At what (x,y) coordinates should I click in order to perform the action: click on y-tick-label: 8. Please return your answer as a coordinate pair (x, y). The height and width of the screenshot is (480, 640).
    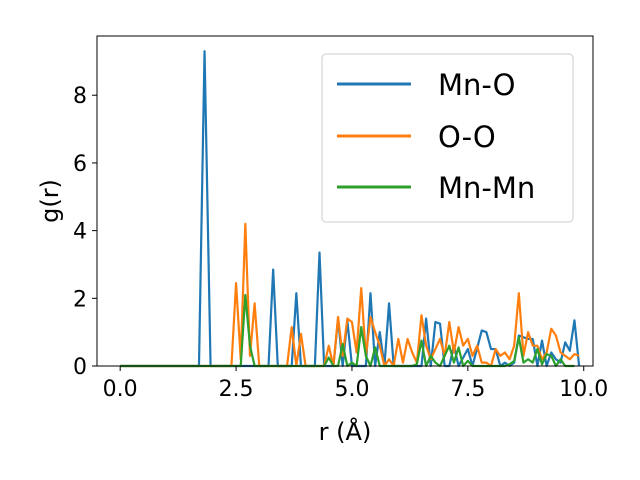
    Looking at the image, I should click on (80, 96).